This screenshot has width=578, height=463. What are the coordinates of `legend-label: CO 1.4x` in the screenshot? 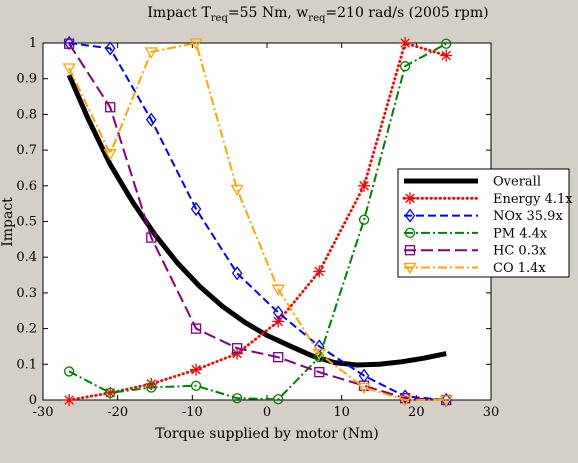 It's located at (519, 268).